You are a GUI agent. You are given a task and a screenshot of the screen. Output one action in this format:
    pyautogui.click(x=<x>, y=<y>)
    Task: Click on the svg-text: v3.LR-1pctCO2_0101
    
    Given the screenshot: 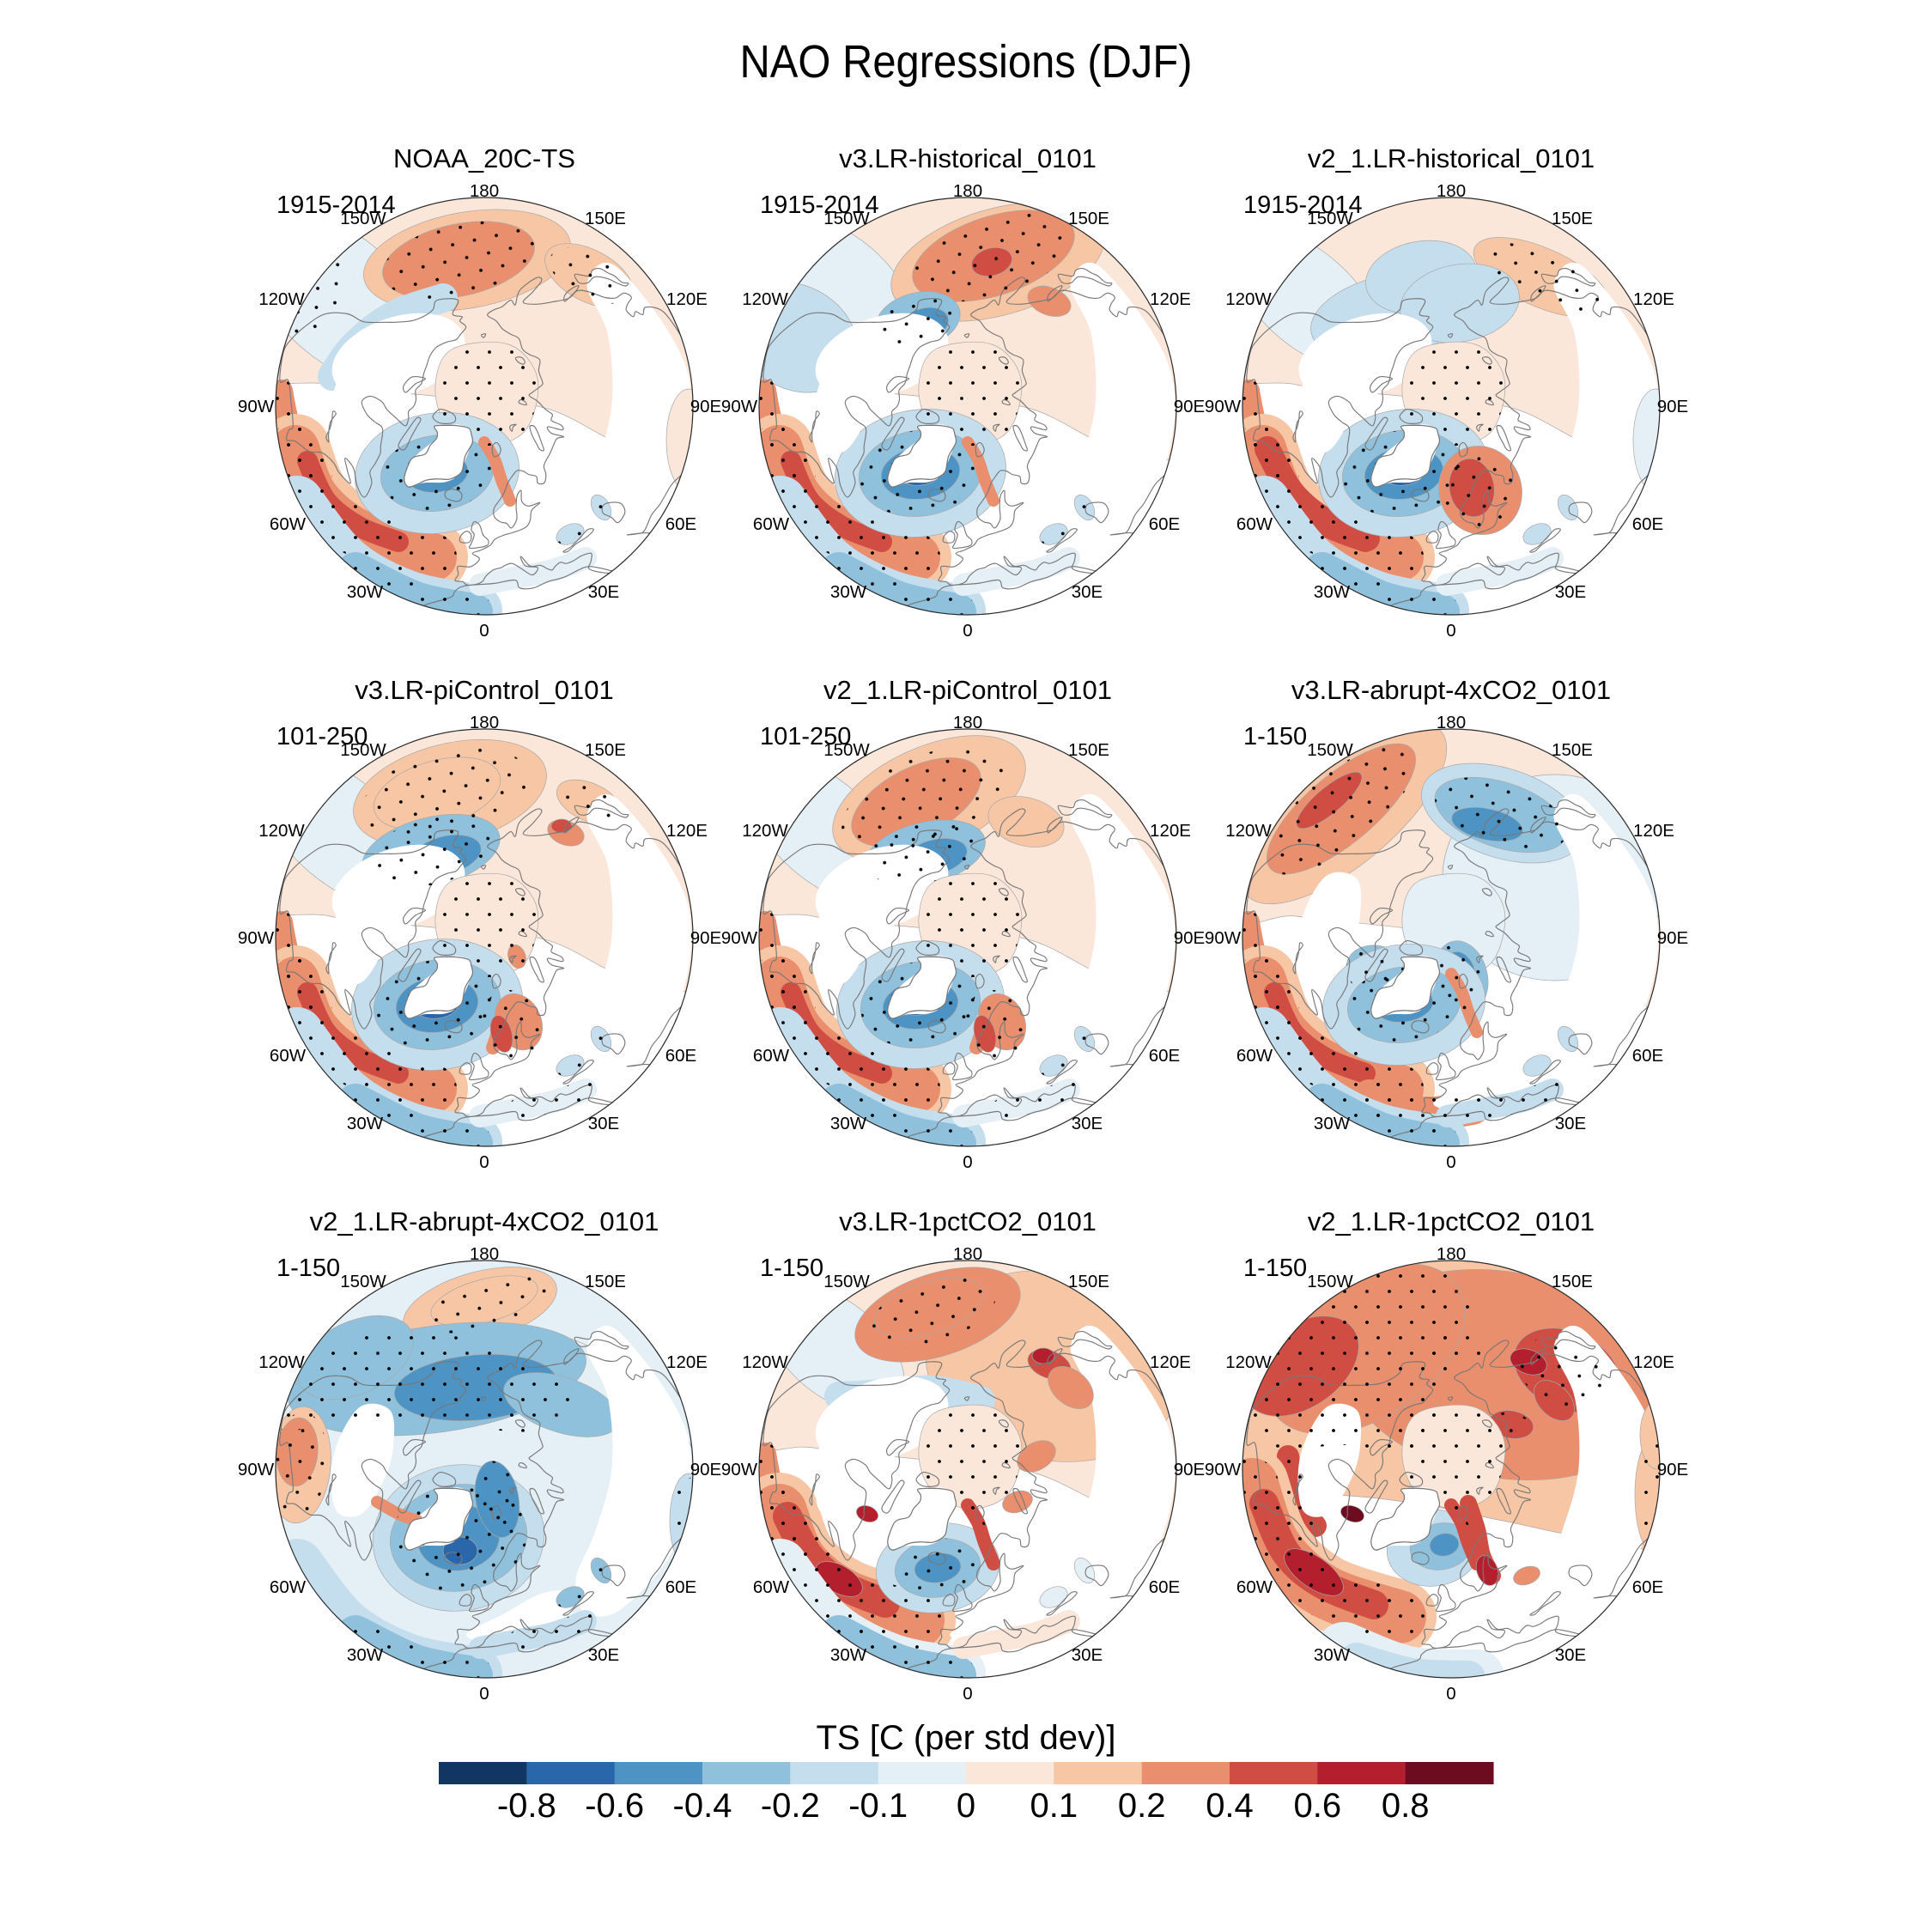 What is the action you would take?
    pyautogui.click(x=968, y=1221)
    